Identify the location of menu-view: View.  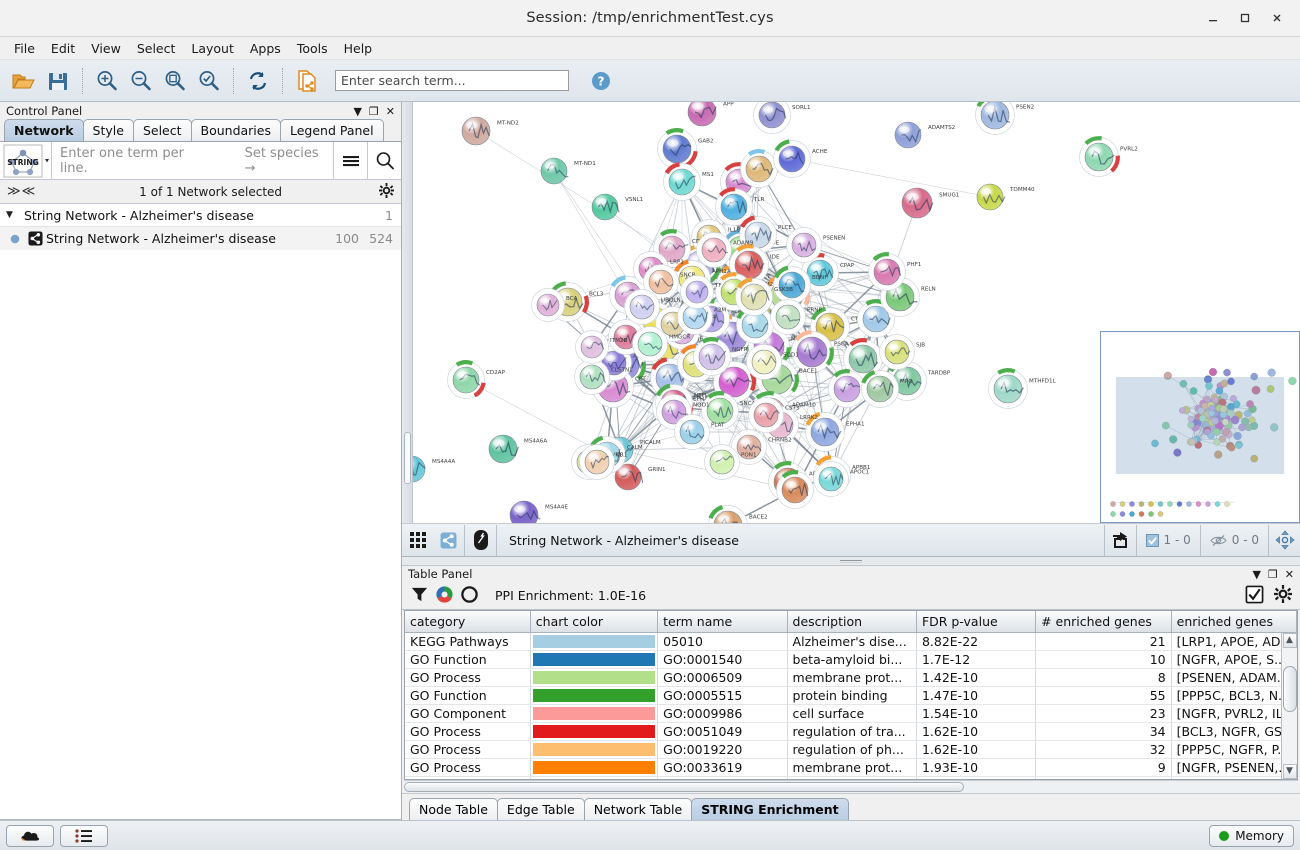
(106, 48).